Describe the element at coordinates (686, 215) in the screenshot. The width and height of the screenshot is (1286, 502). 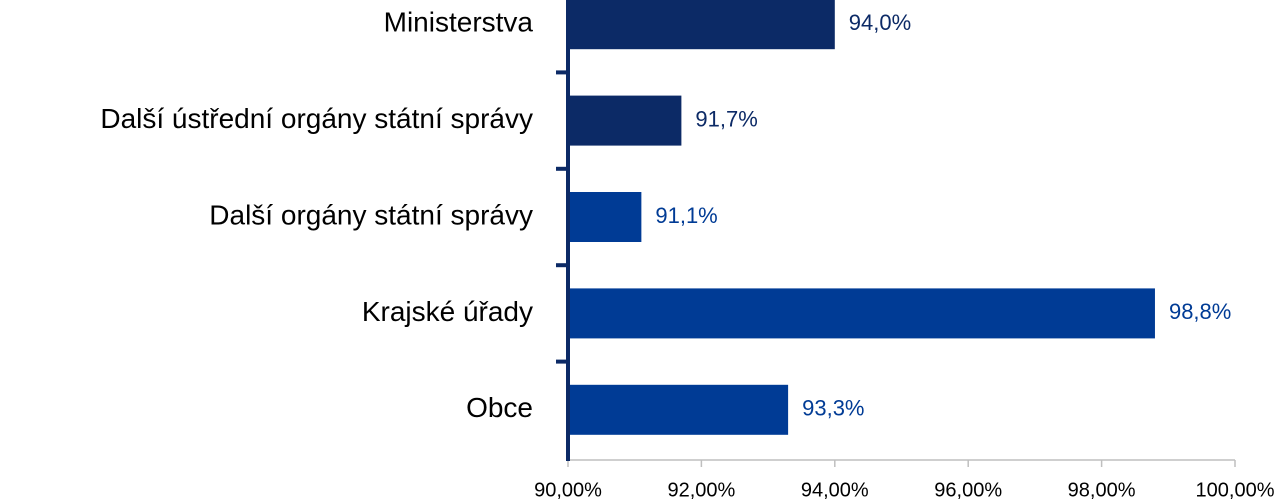
I see `value-label: 91,1%` at that location.